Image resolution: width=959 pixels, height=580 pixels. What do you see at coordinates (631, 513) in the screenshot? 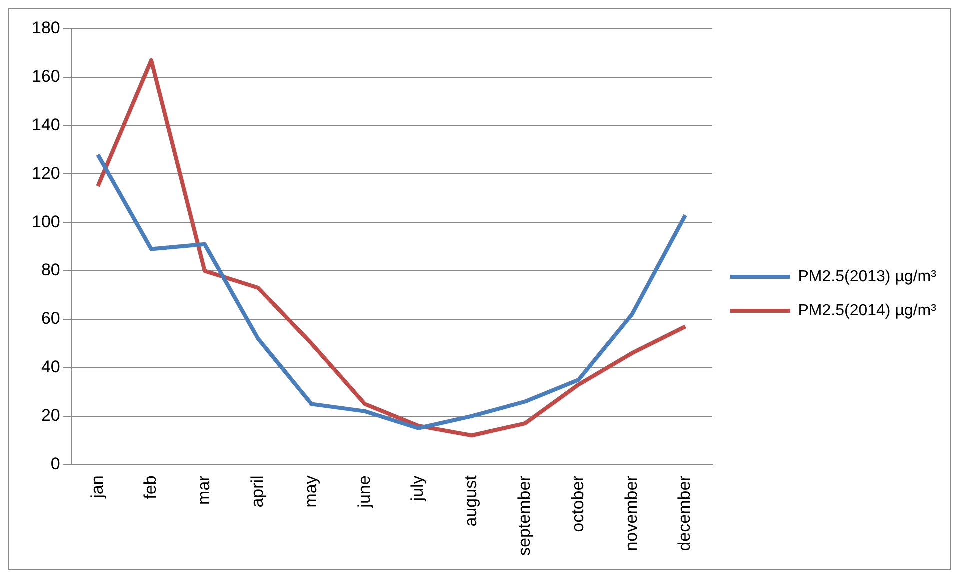
I see `x-tick-label: november` at bounding box center [631, 513].